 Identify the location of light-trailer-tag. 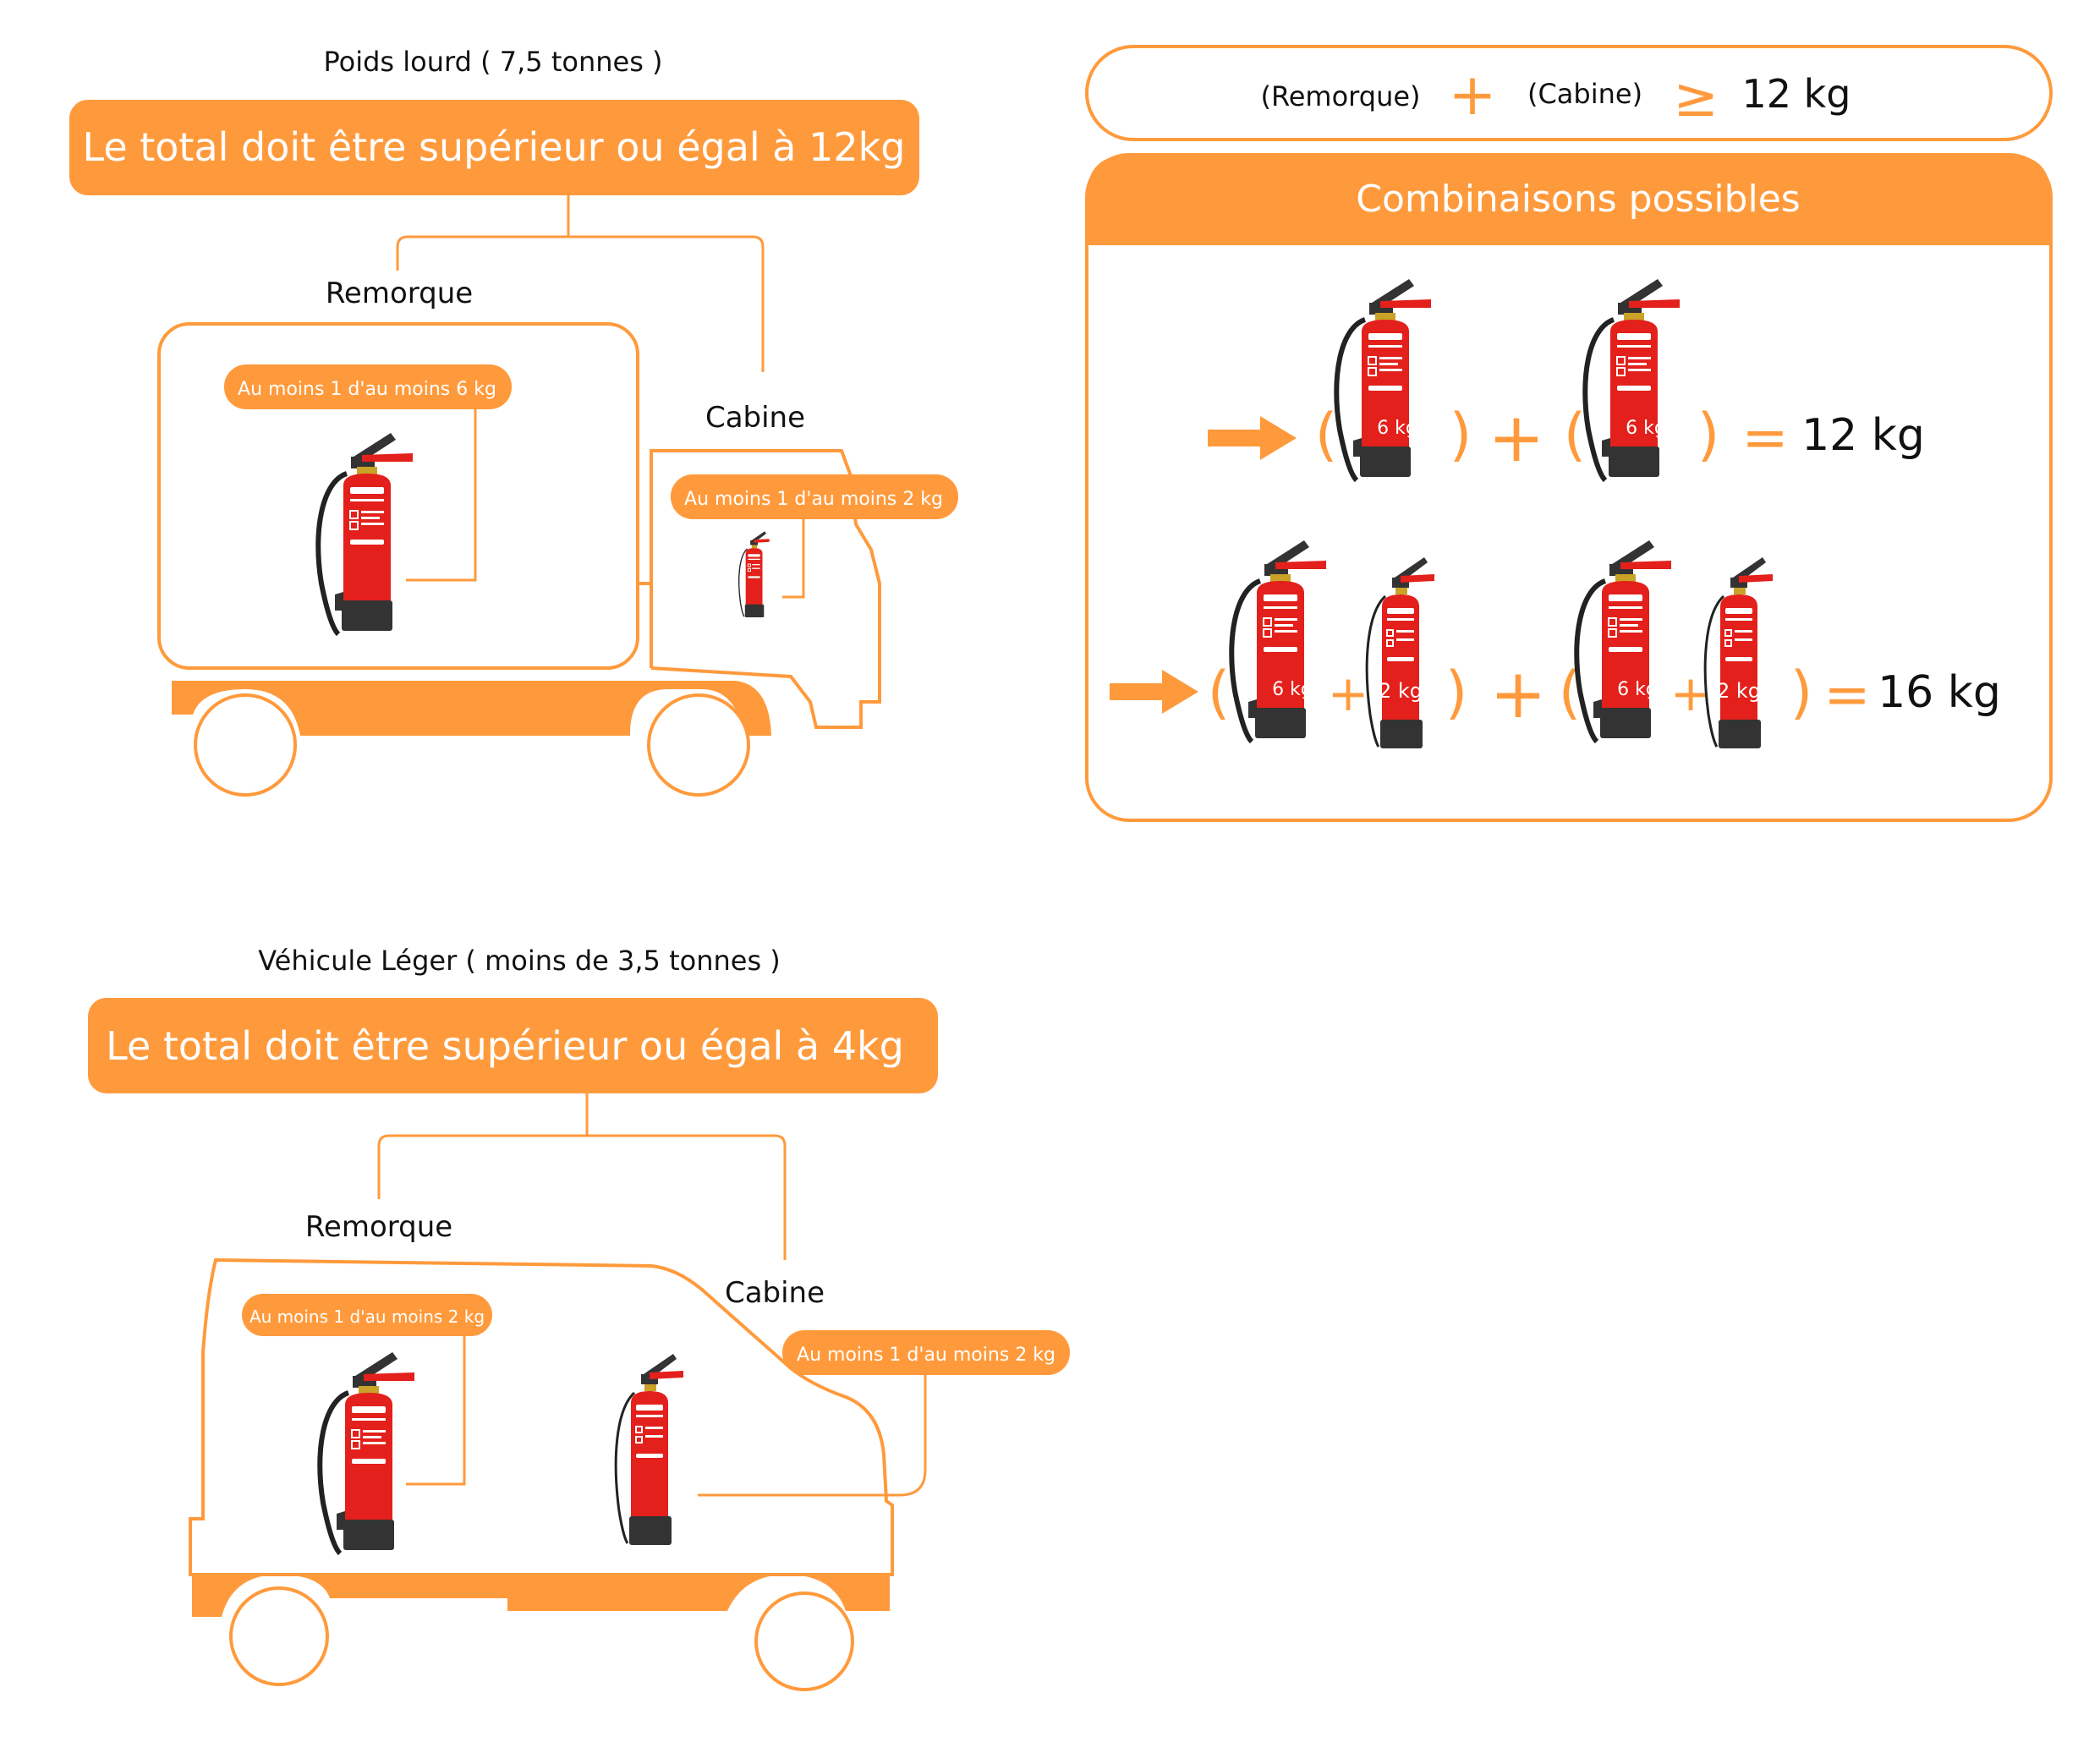
(367, 1315).